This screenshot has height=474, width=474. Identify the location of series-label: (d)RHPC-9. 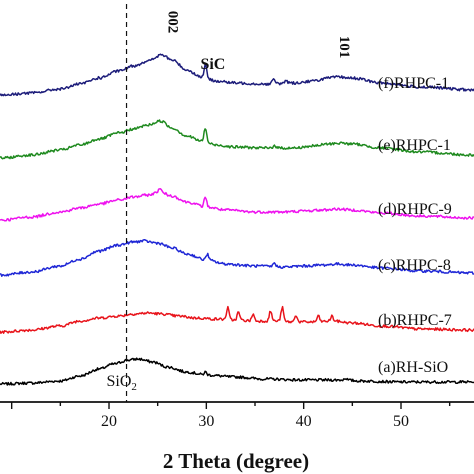
(415, 209).